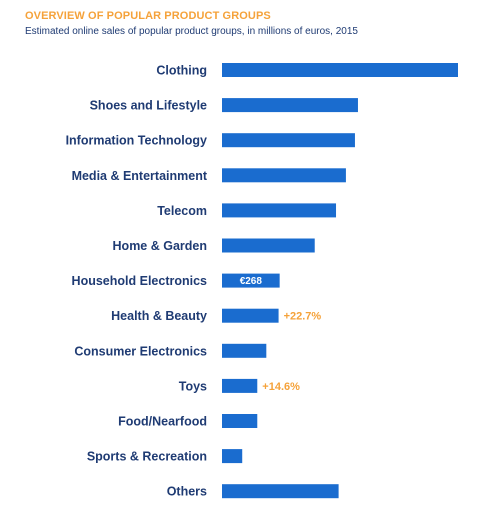  I want to click on growth-annotation: +14.6%, so click(281, 387).